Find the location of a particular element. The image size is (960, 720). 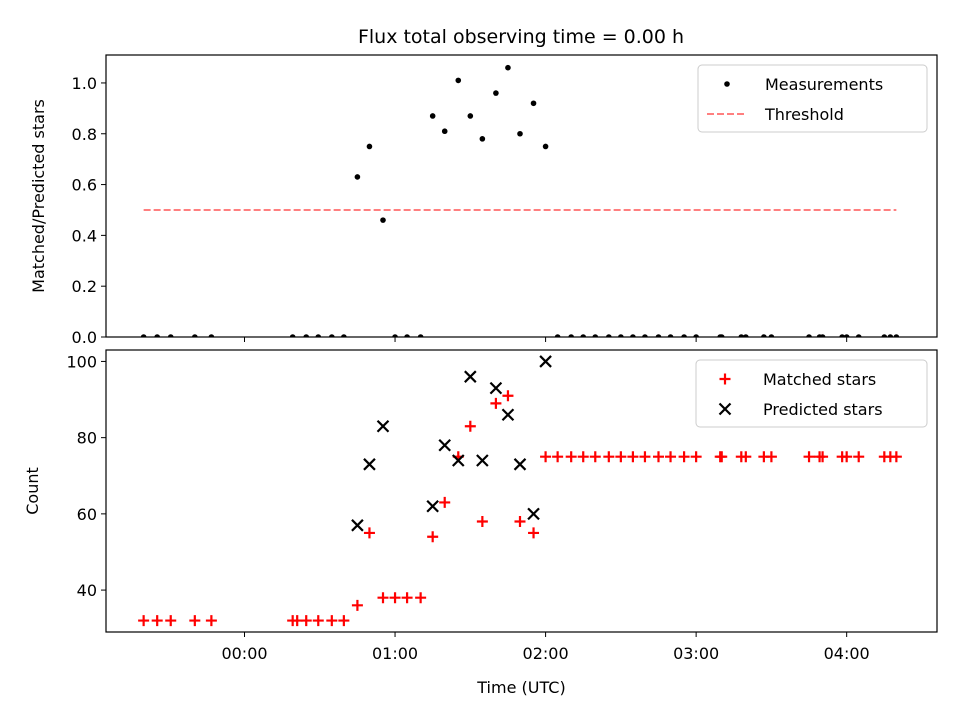

legend-marker-plus is located at coordinates (725, 379).